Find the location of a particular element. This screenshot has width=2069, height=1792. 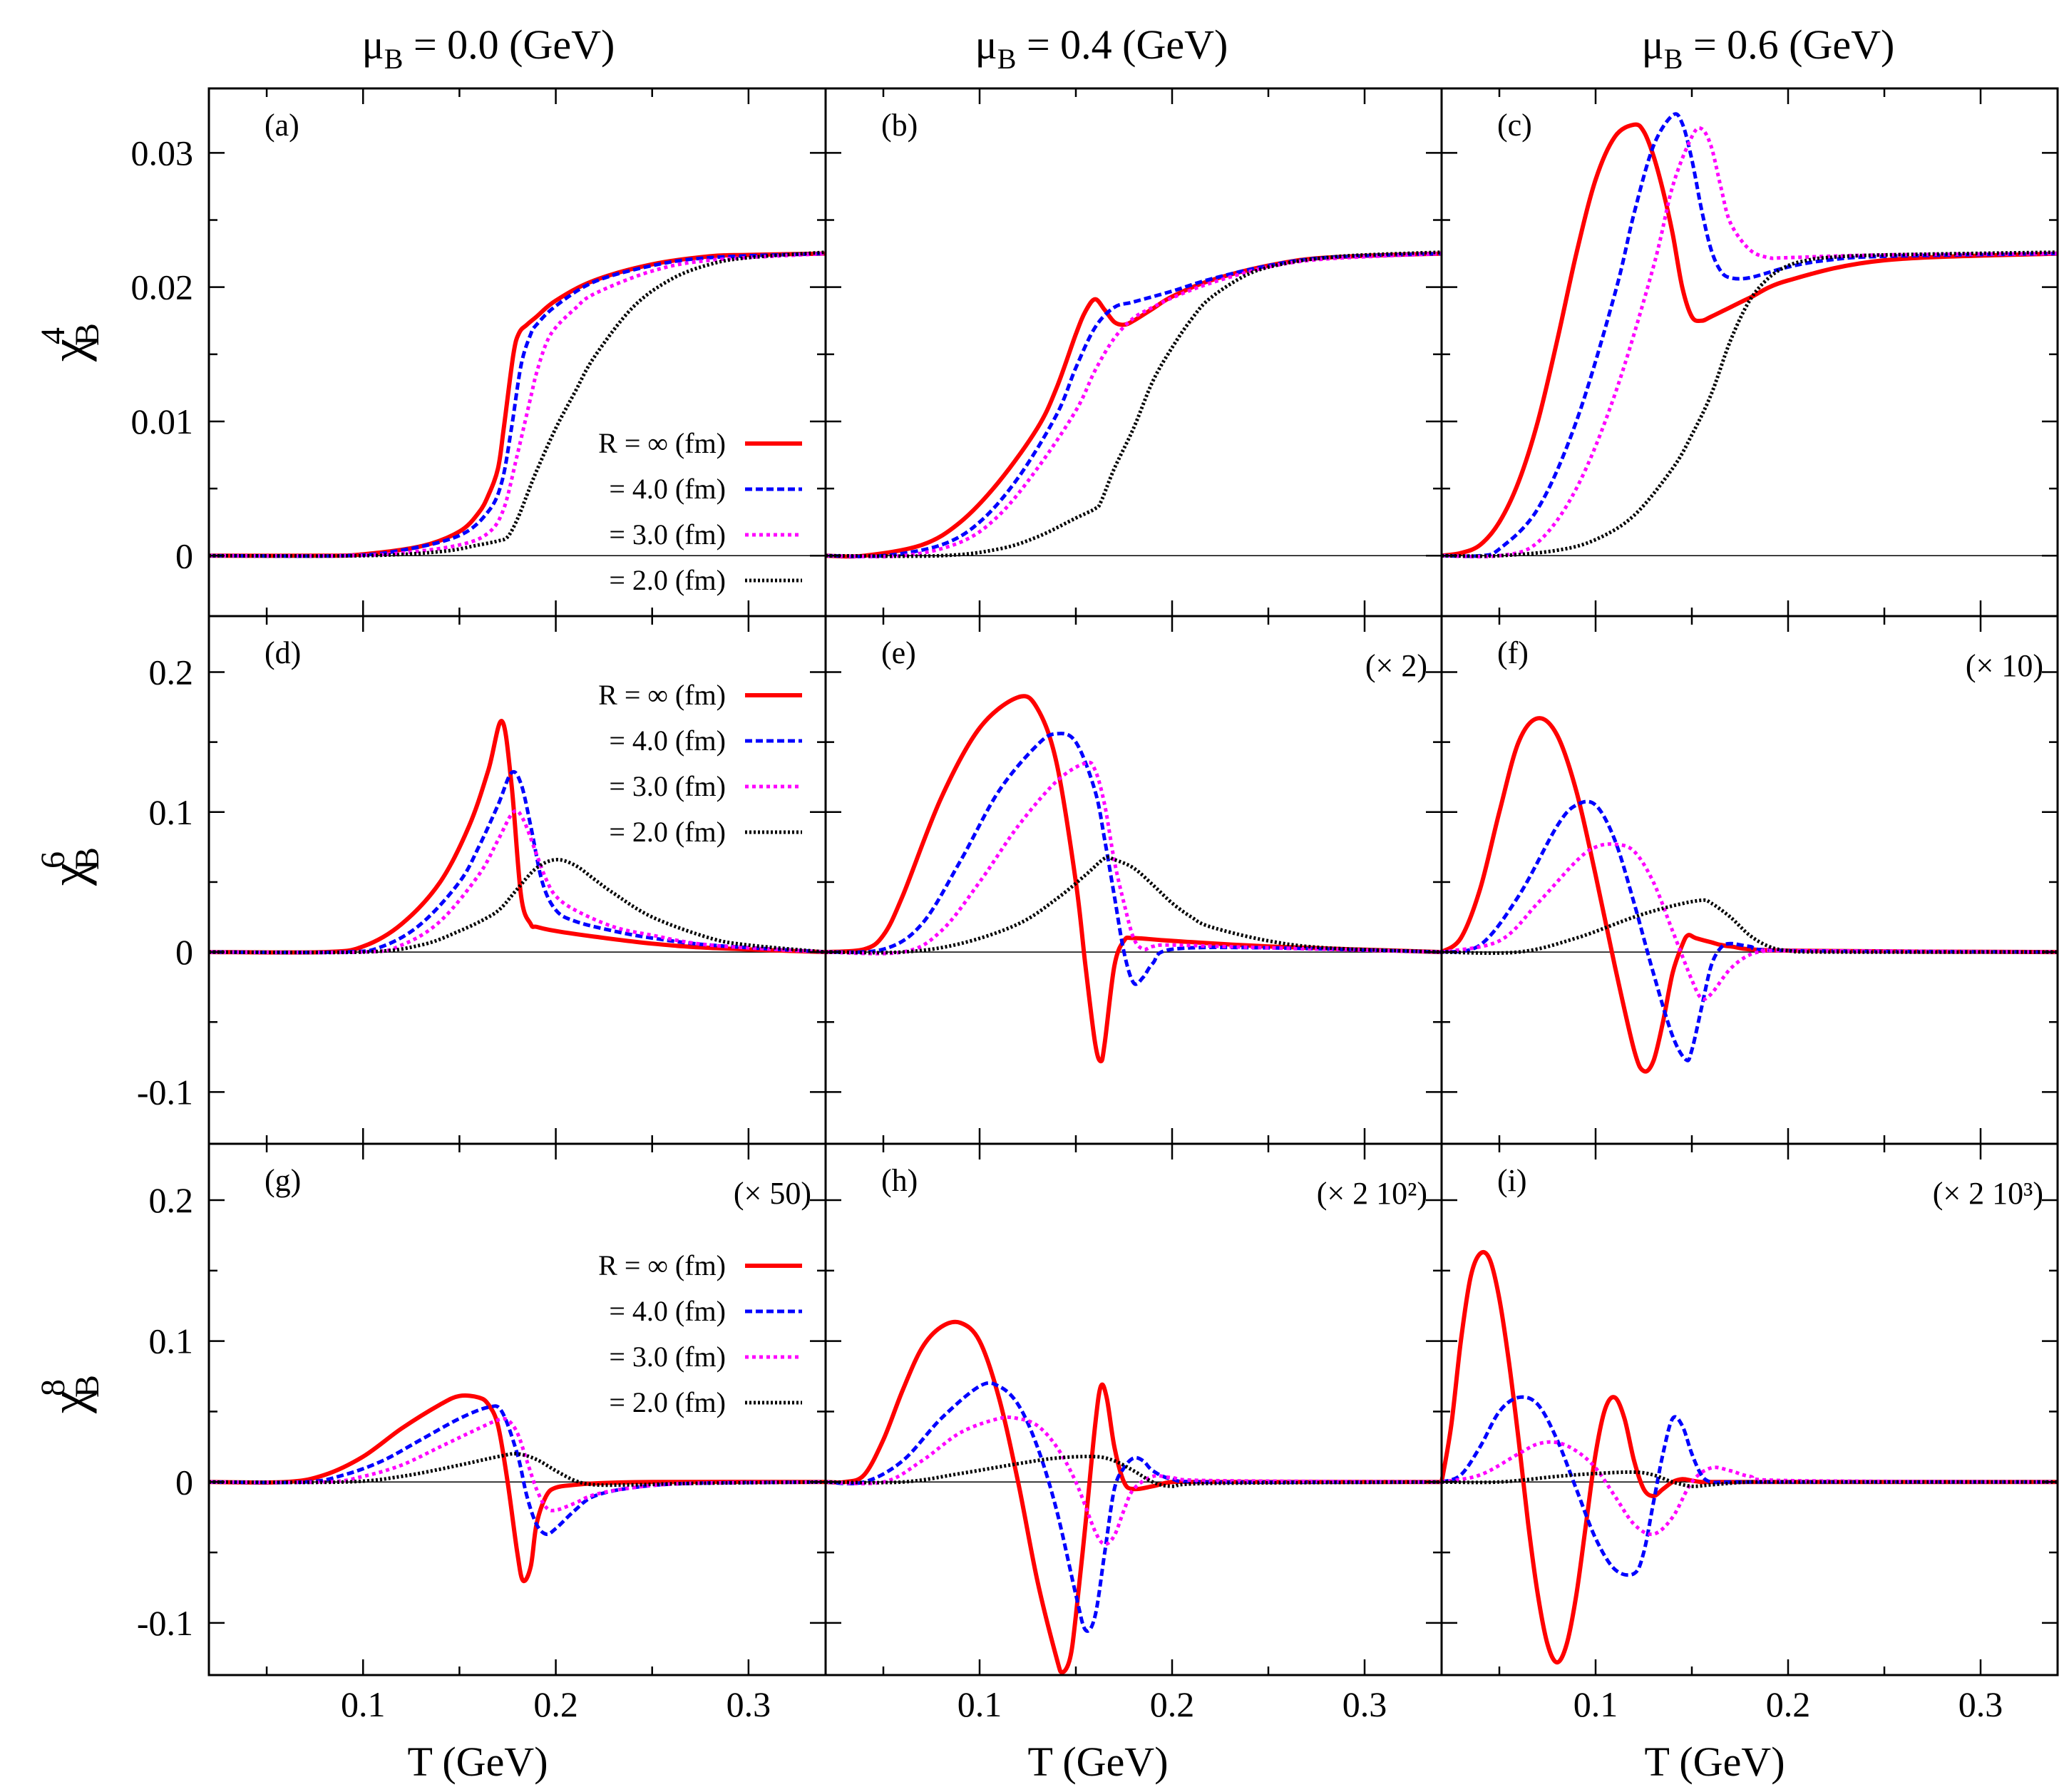

panel-h: 0.1 0.2 0.3 (h) (× 2 10²) is located at coordinates (1133, 1433).